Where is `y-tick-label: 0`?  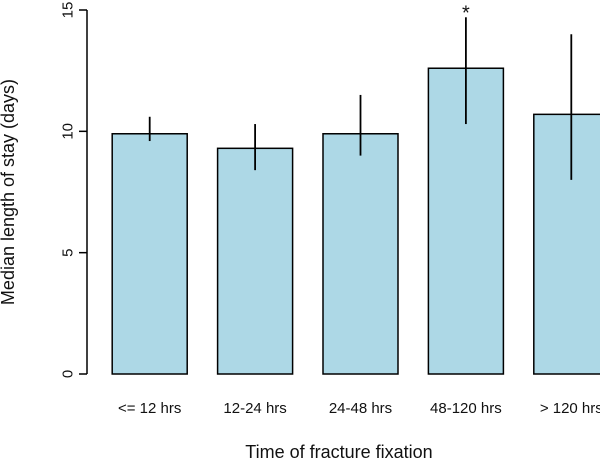 y-tick-label: 0 is located at coordinates (67, 374).